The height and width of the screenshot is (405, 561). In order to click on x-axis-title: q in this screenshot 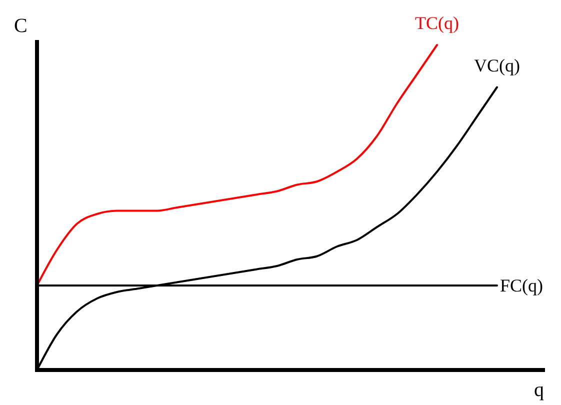, I will do `click(539, 390)`.